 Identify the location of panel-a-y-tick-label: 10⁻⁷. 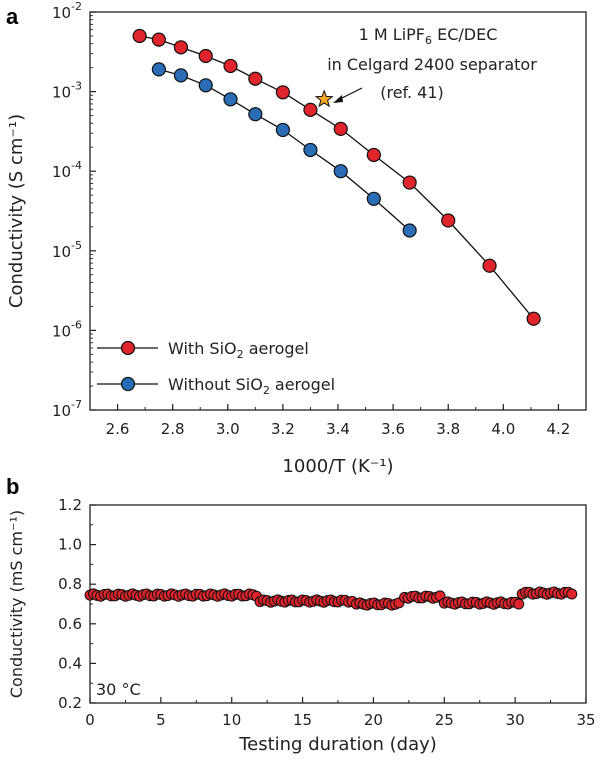
(67, 409).